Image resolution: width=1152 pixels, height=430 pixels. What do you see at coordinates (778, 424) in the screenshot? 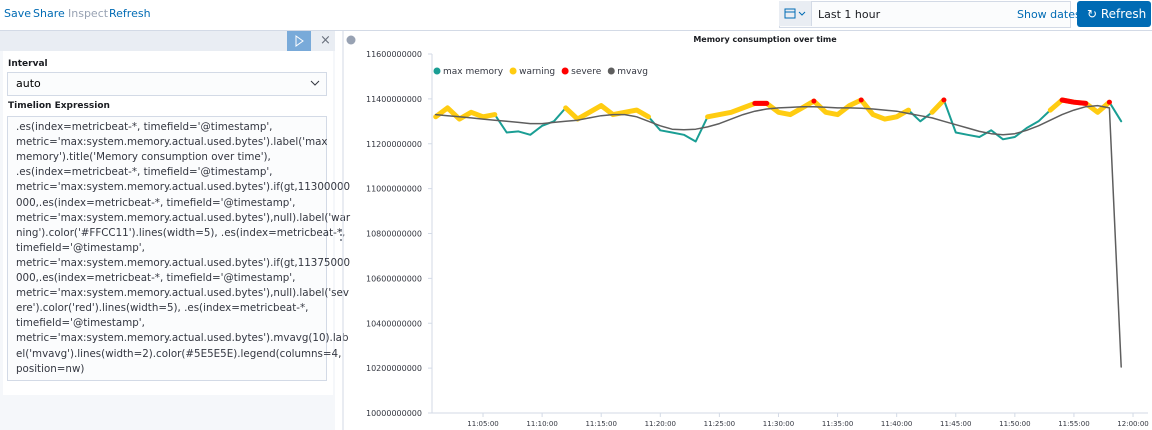
I see `x-tick-label: 11:30:00` at bounding box center [778, 424].